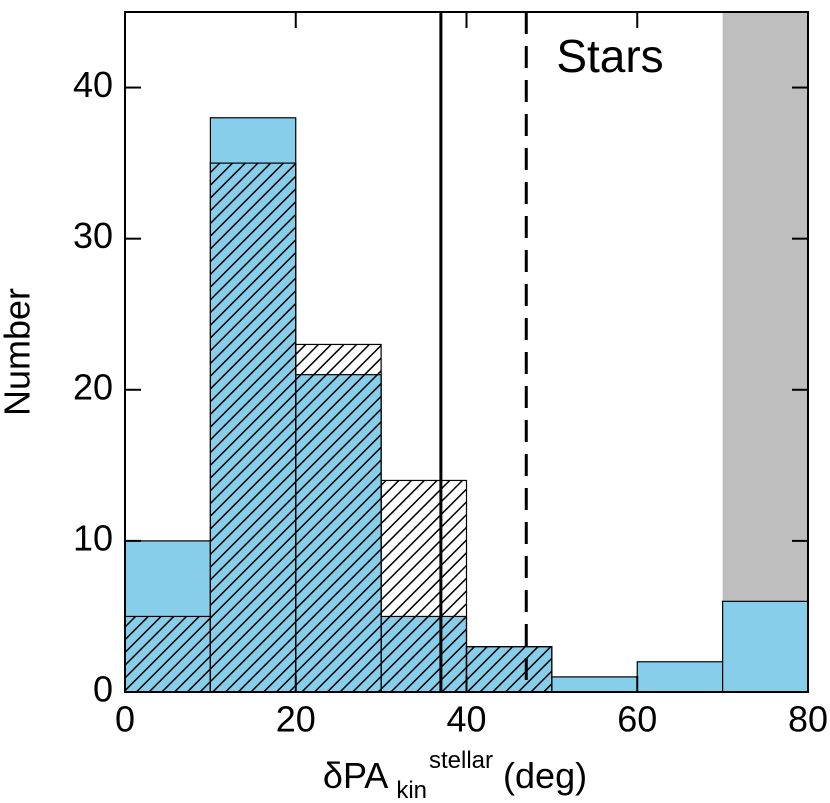  I want to click on y-axis-label: Number, so click(19, 352).